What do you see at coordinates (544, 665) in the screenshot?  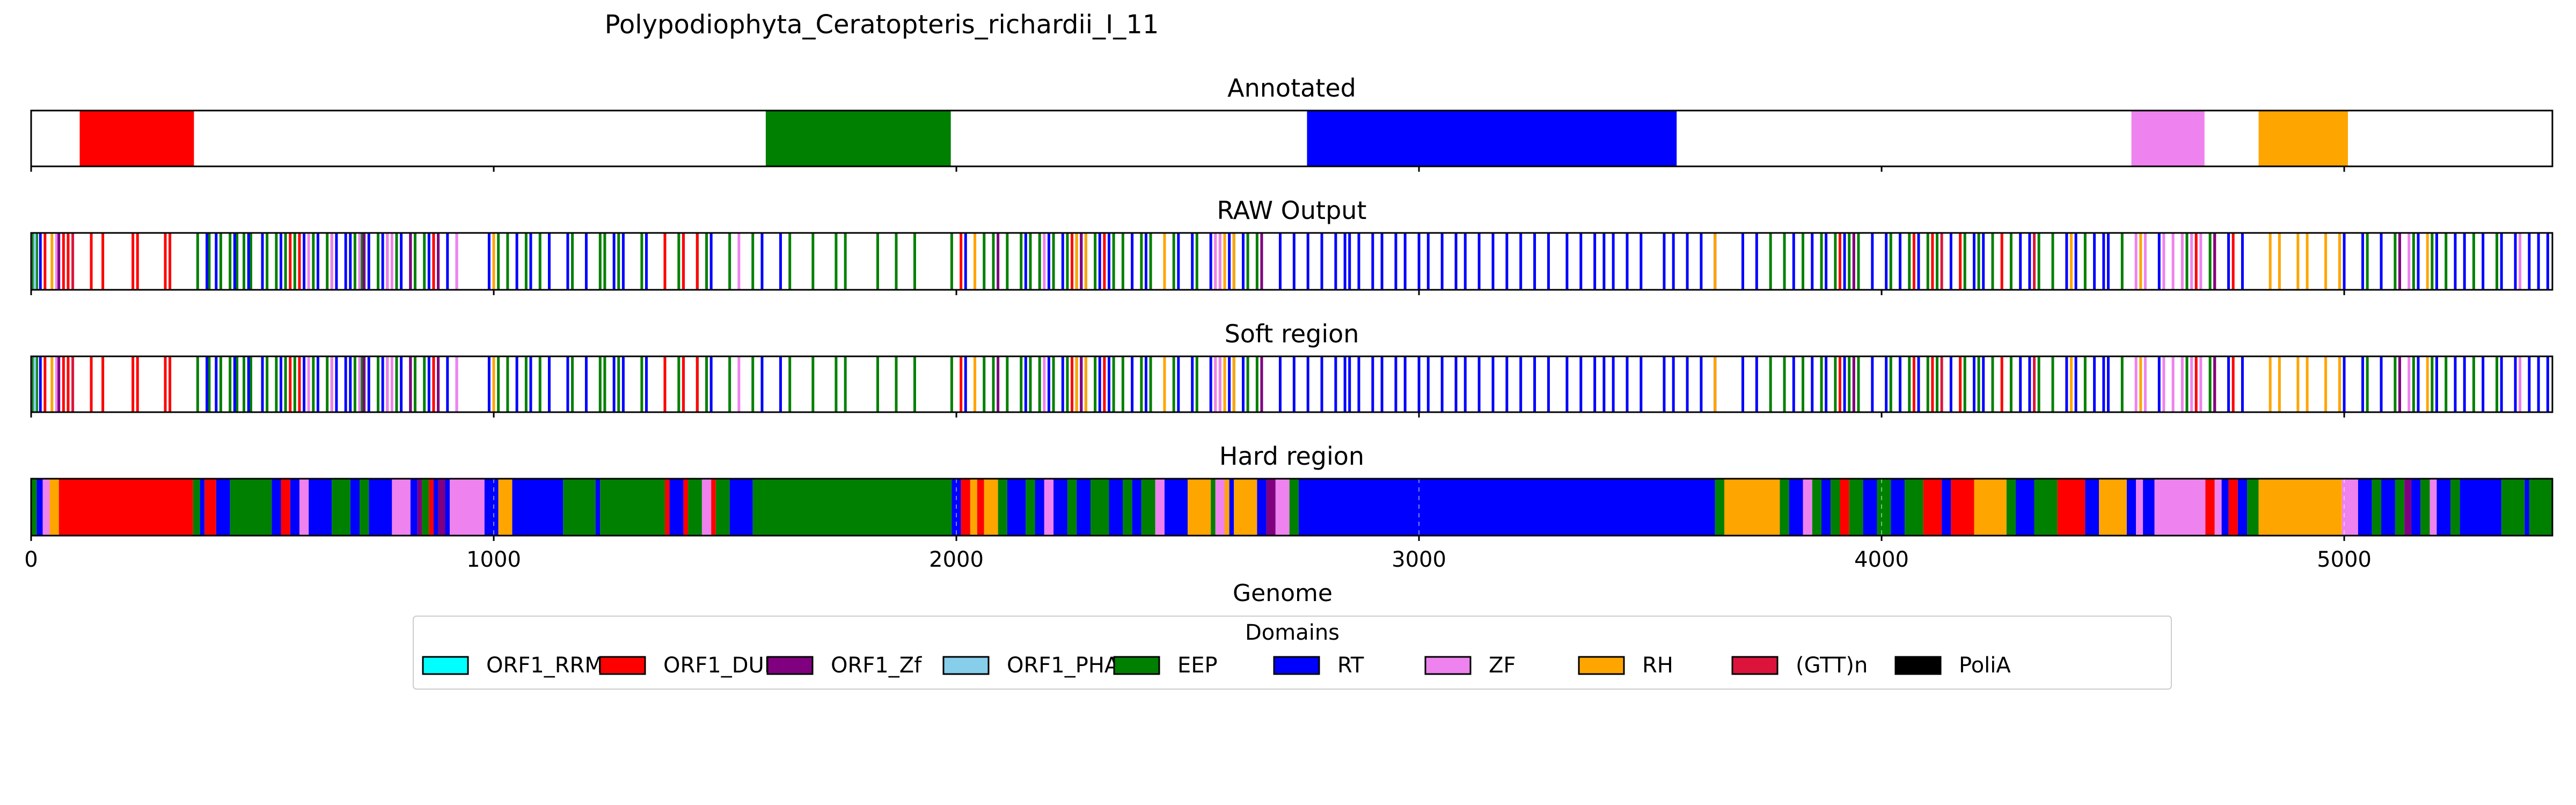 I see `legend-label: ORF1_RRM` at bounding box center [544, 665].